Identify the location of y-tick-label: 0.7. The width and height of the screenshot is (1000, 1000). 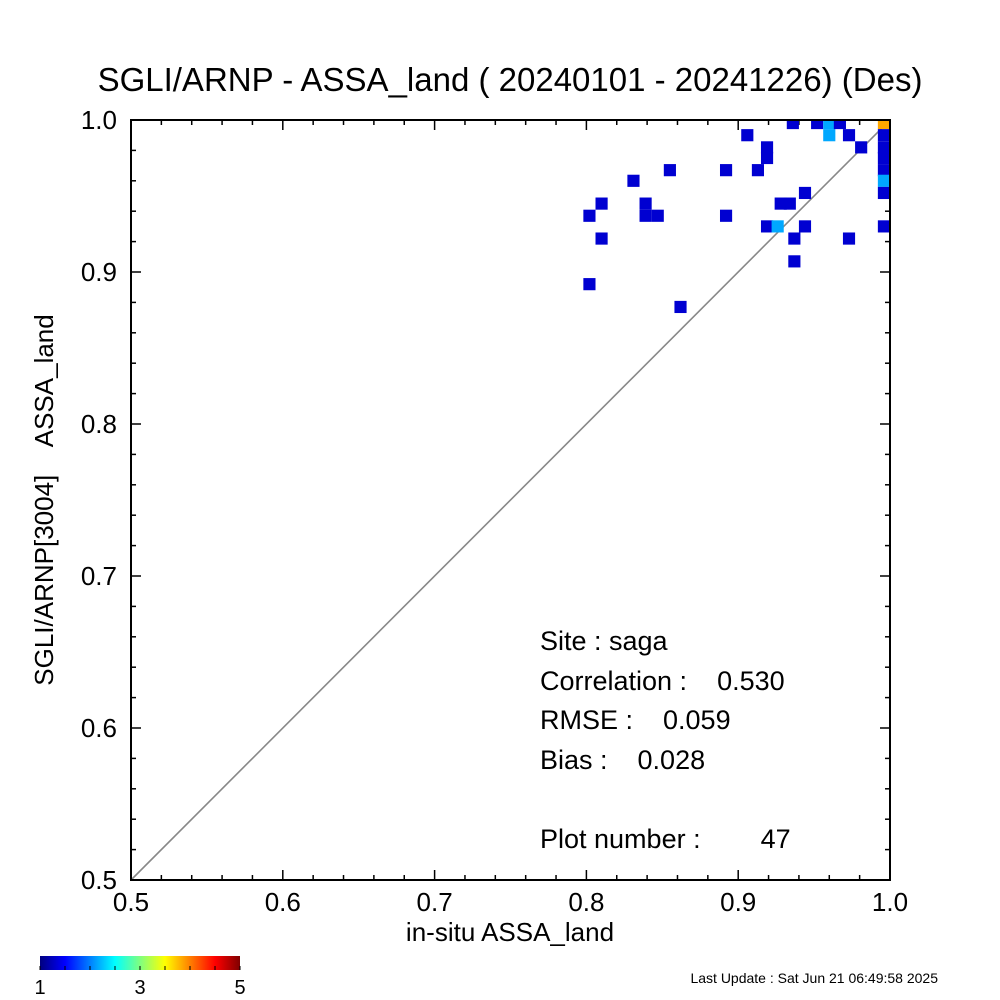
(99, 576).